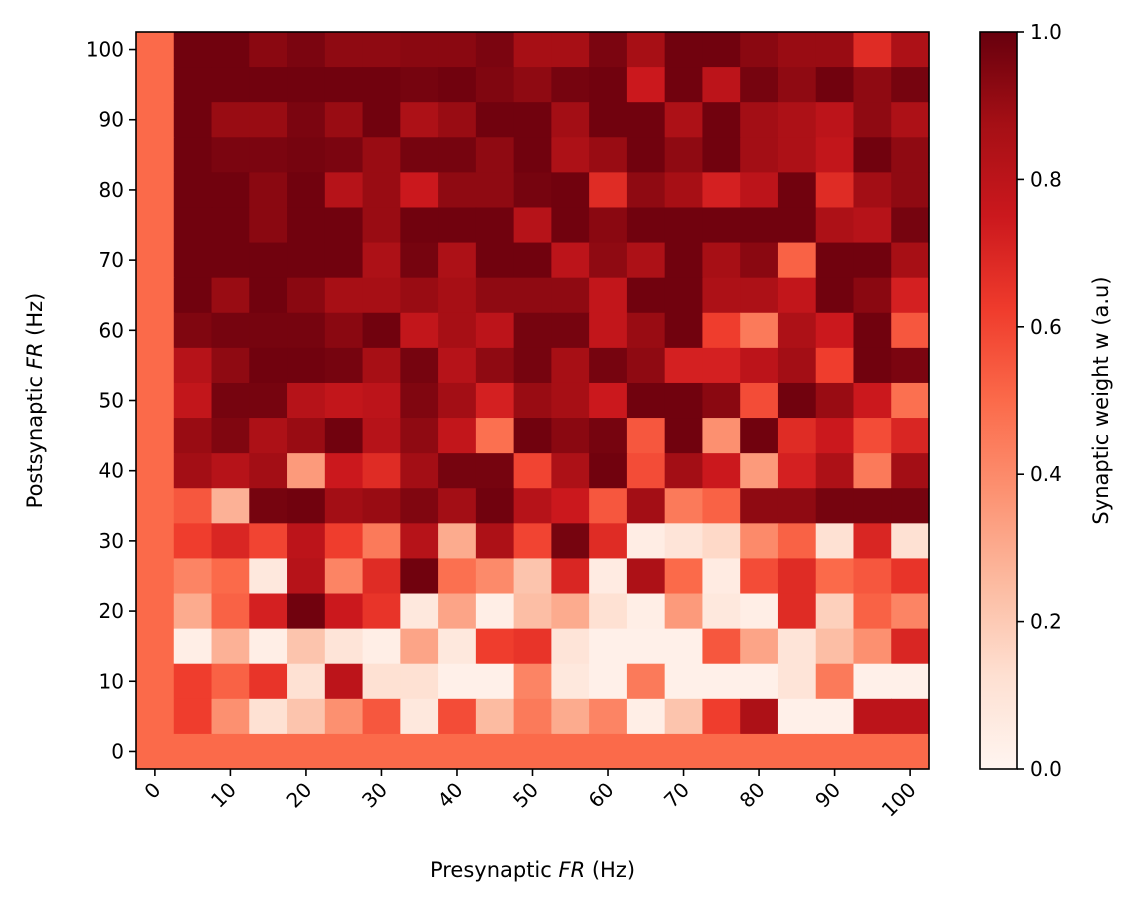  I want to click on x-tick-label: 100, so click(899, 800).